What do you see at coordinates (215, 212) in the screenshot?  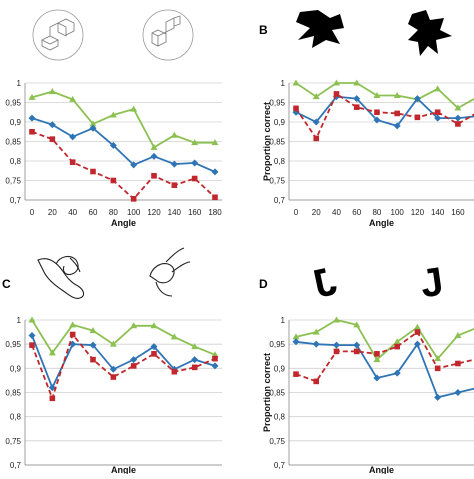 I see `x-tick-label: 180` at bounding box center [215, 212].